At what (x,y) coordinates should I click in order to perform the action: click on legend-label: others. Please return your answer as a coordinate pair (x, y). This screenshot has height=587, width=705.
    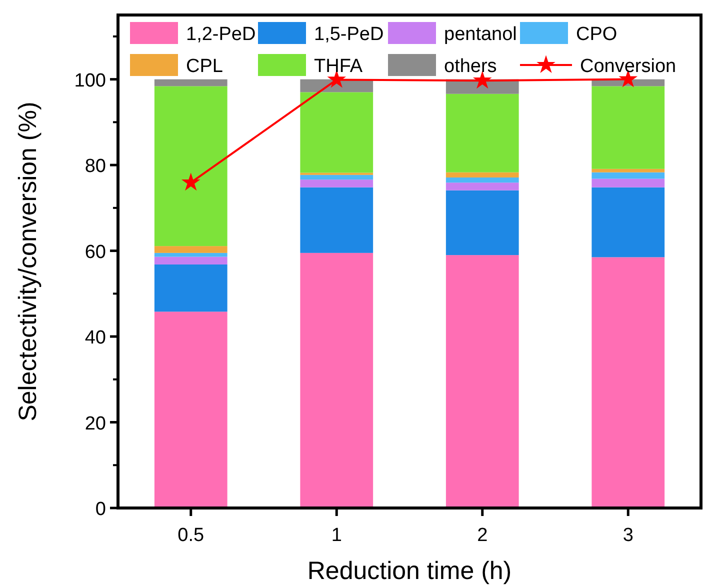
    Looking at the image, I should click on (470, 66).